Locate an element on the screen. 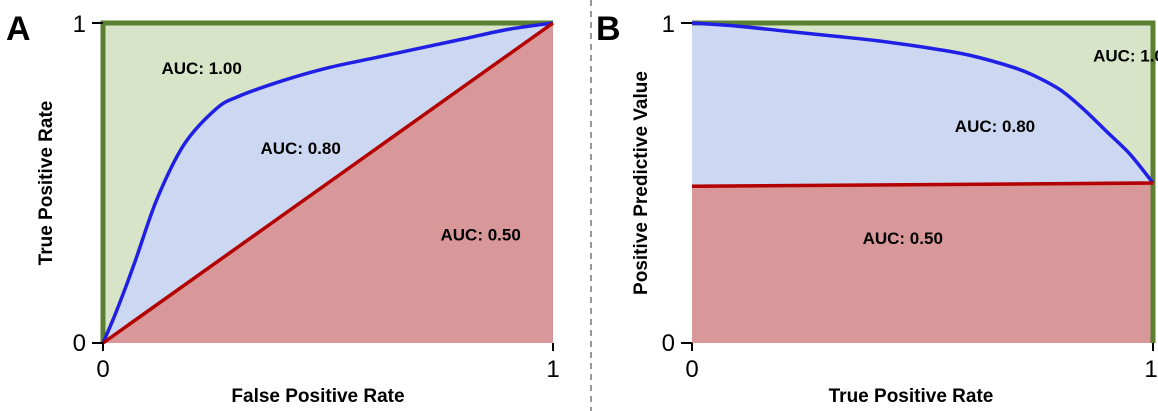 Image resolution: width=1158 pixels, height=411 pixels. x-axis-label: True Positive Rate is located at coordinates (911, 396).